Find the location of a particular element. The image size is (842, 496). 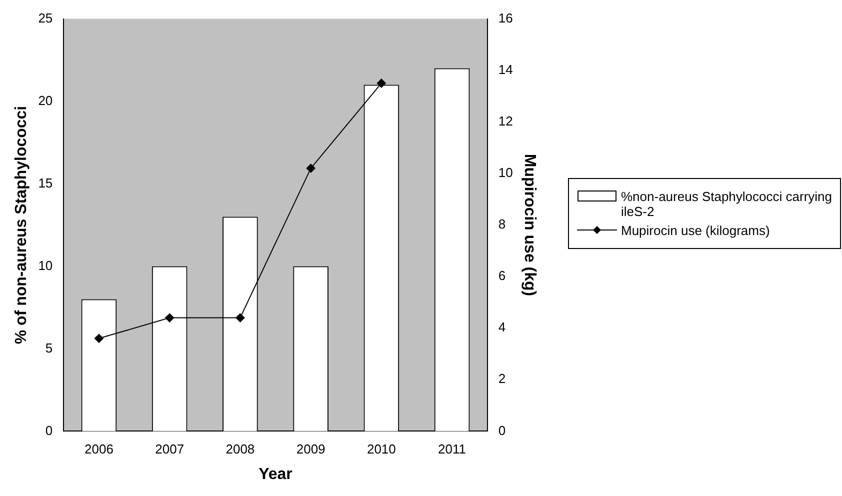

x-tick-label: 2009 is located at coordinates (311, 449).